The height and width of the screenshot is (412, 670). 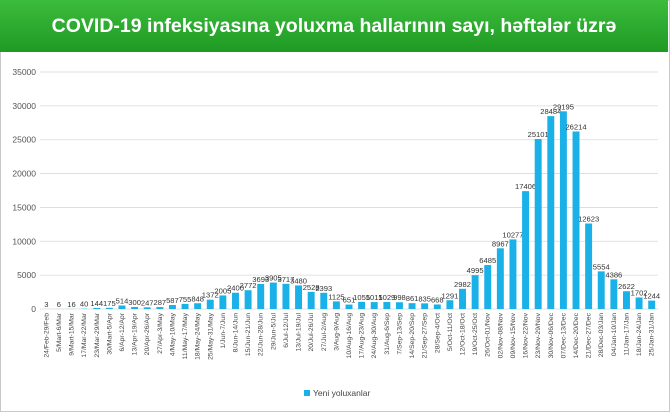 What do you see at coordinates (33, 309) in the screenshot?
I see `y-tick-label: 0` at bounding box center [33, 309].